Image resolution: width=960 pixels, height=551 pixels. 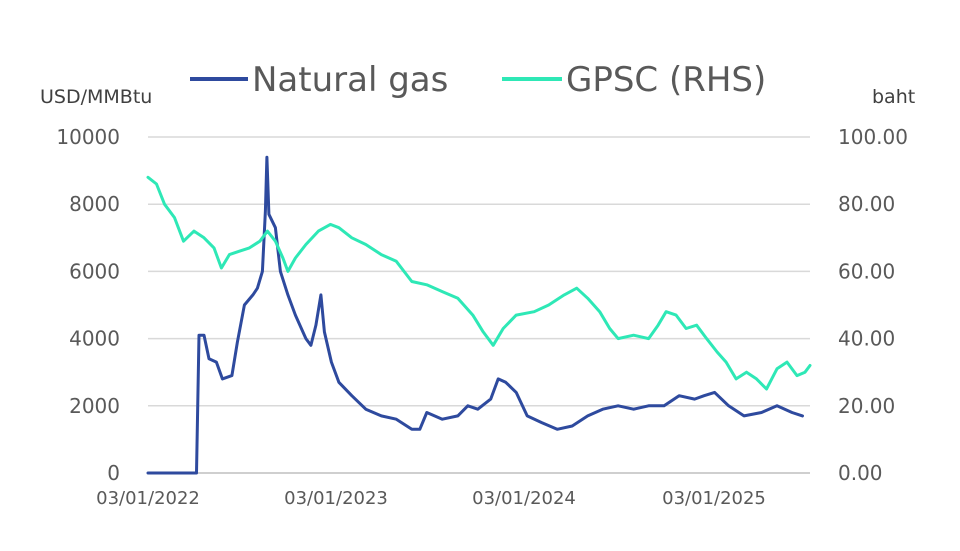 What do you see at coordinates (860, 473) in the screenshot?
I see `right-tick-label: 0.00` at bounding box center [860, 473].